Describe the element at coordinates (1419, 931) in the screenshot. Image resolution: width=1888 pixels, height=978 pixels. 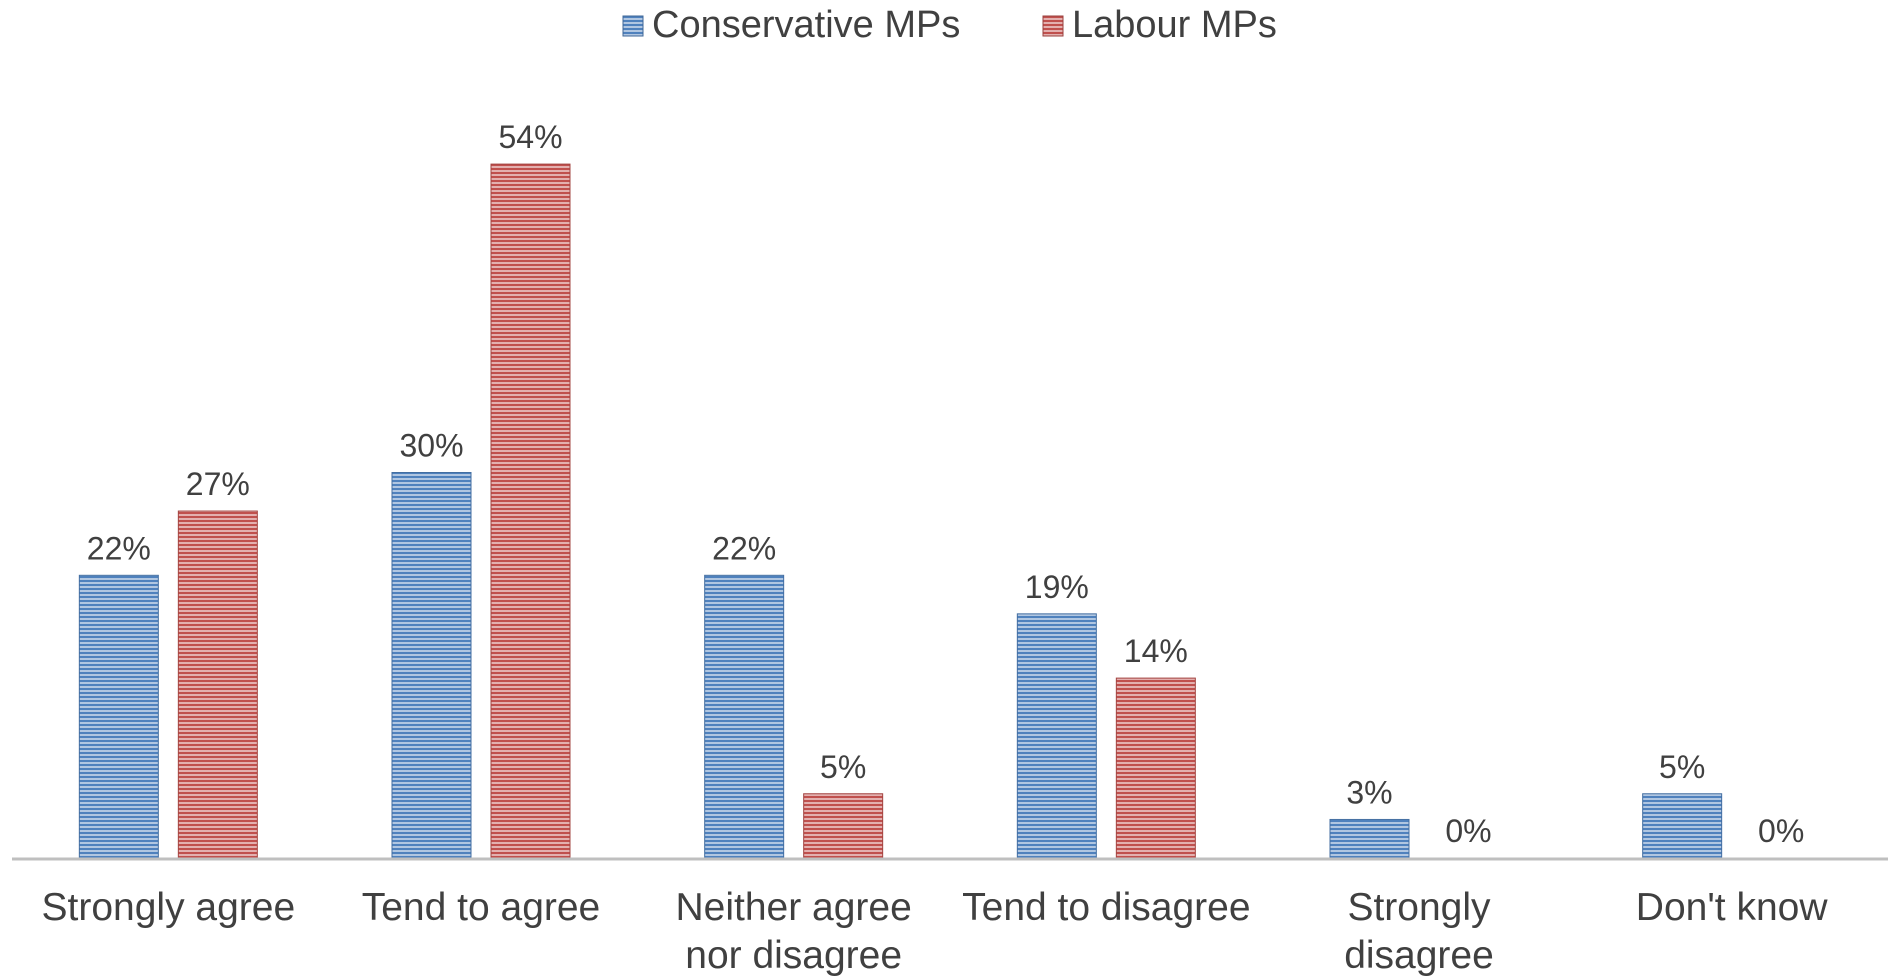
I see `x-tick-label-strongly-disagree: Strongly disagree` at that location.